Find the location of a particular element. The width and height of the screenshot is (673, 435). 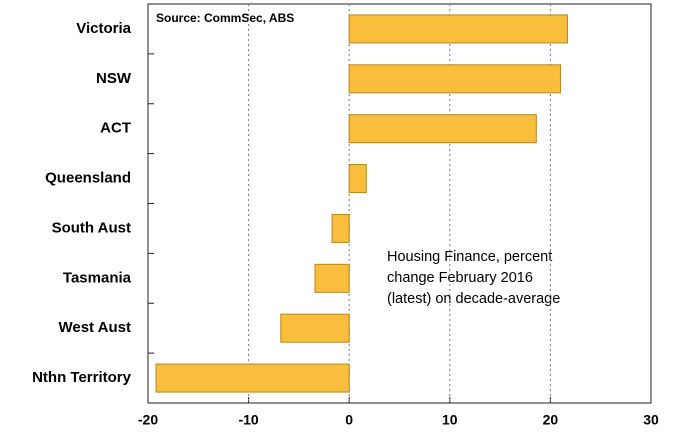

annotation: change February 2016 is located at coordinates (460, 278).